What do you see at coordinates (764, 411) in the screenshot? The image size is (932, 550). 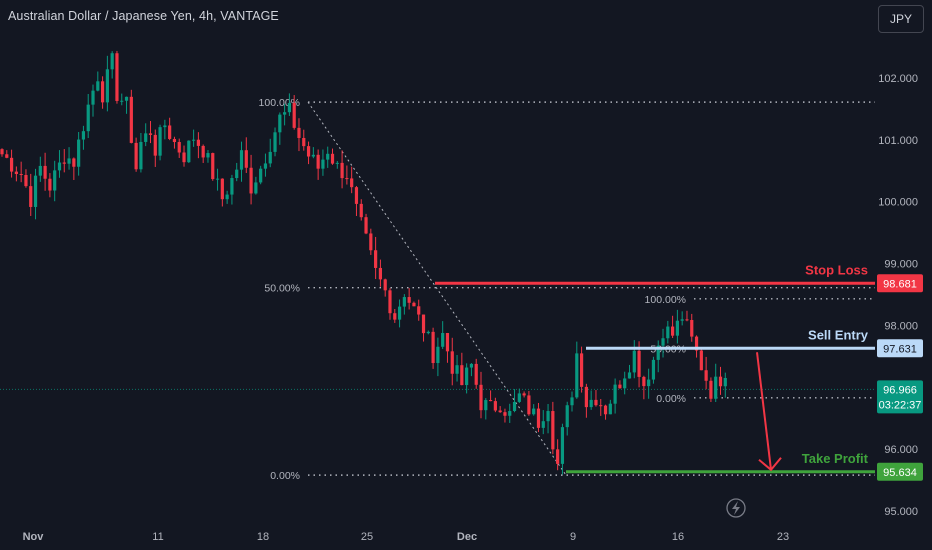 I see `projection-arrow-shaft` at bounding box center [764, 411].